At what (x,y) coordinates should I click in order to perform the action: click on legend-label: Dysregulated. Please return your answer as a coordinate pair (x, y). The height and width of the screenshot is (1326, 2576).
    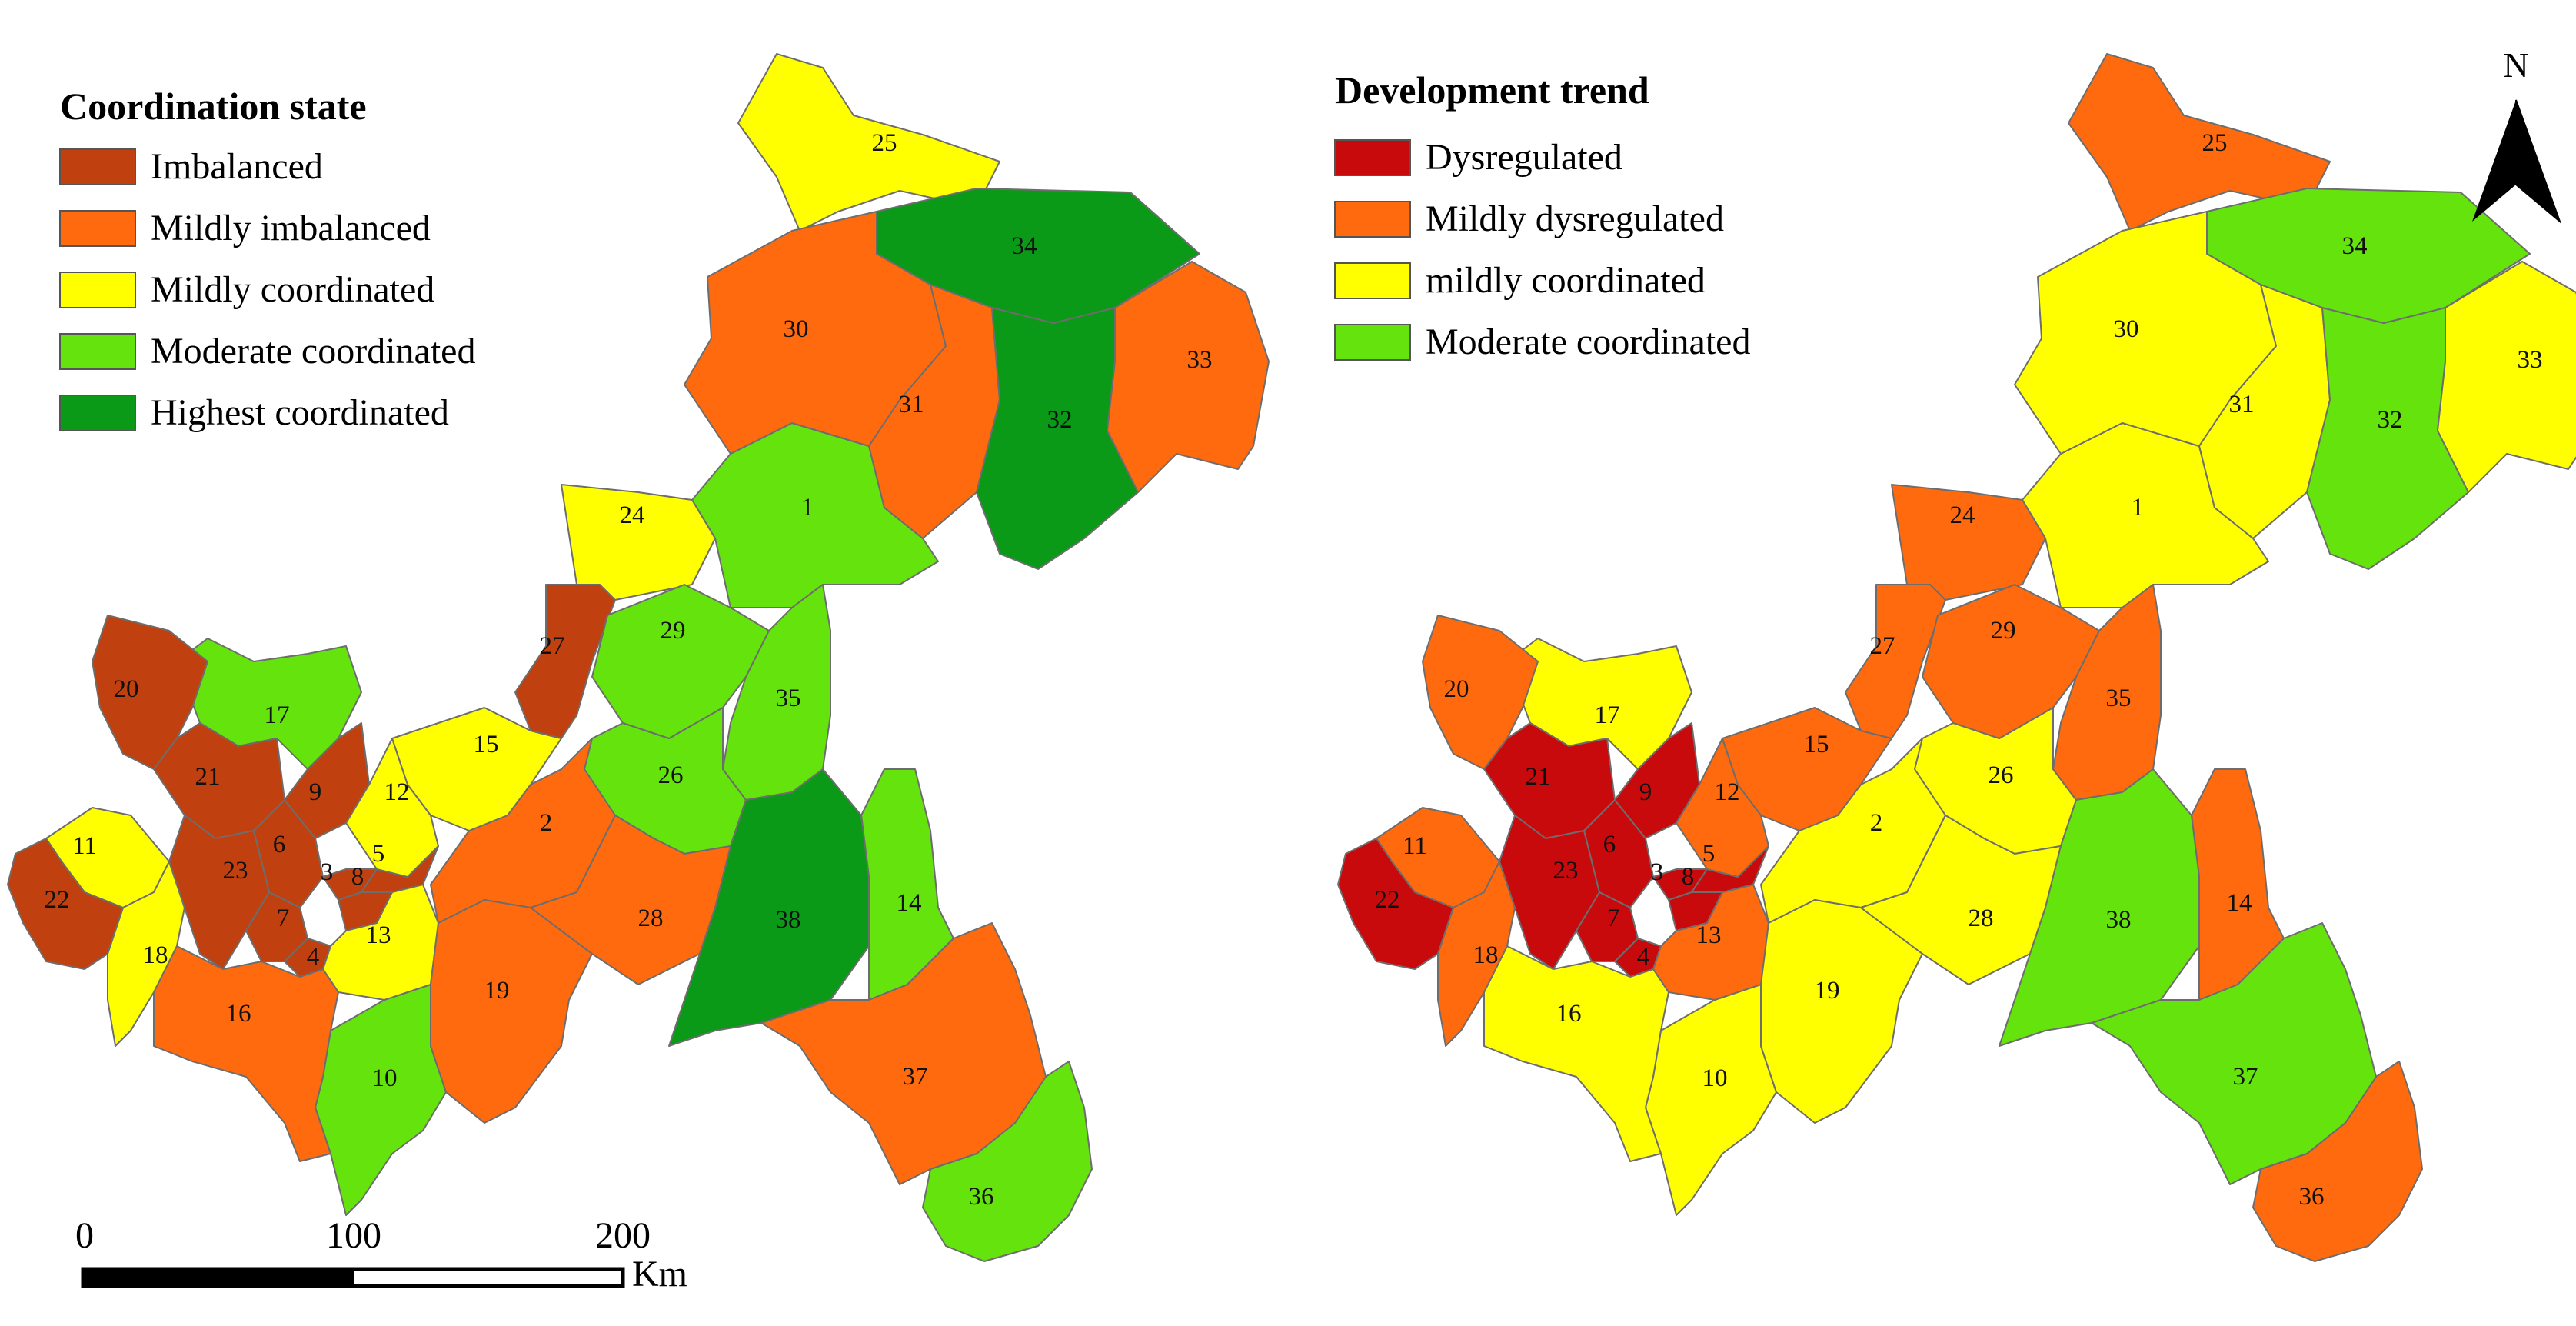
    Looking at the image, I should click on (1524, 157).